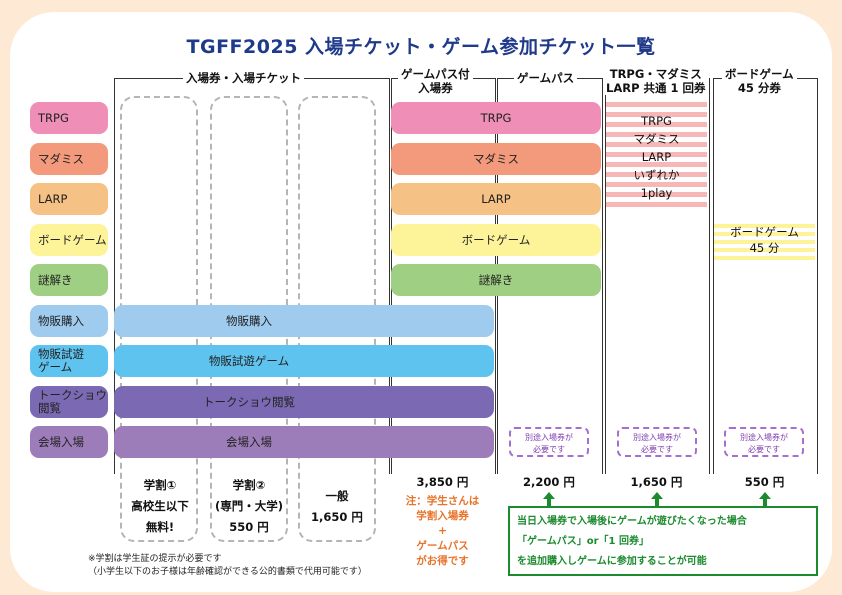 This screenshot has width=842, height=595. Describe the element at coordinates (496, 118) in the screenshot. I see `bar-trpg: TRPG` at that location.